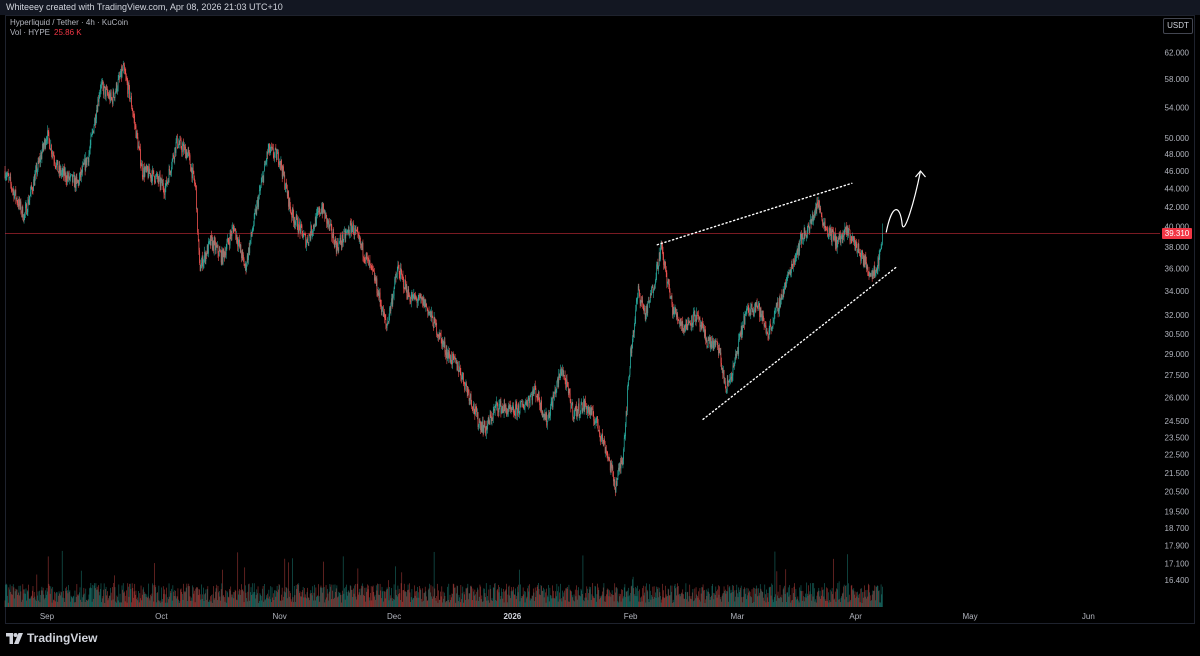  What do you see at coordinates (600, 640) in the screenshot?
I see `footer` at bounding box center [600, 640].